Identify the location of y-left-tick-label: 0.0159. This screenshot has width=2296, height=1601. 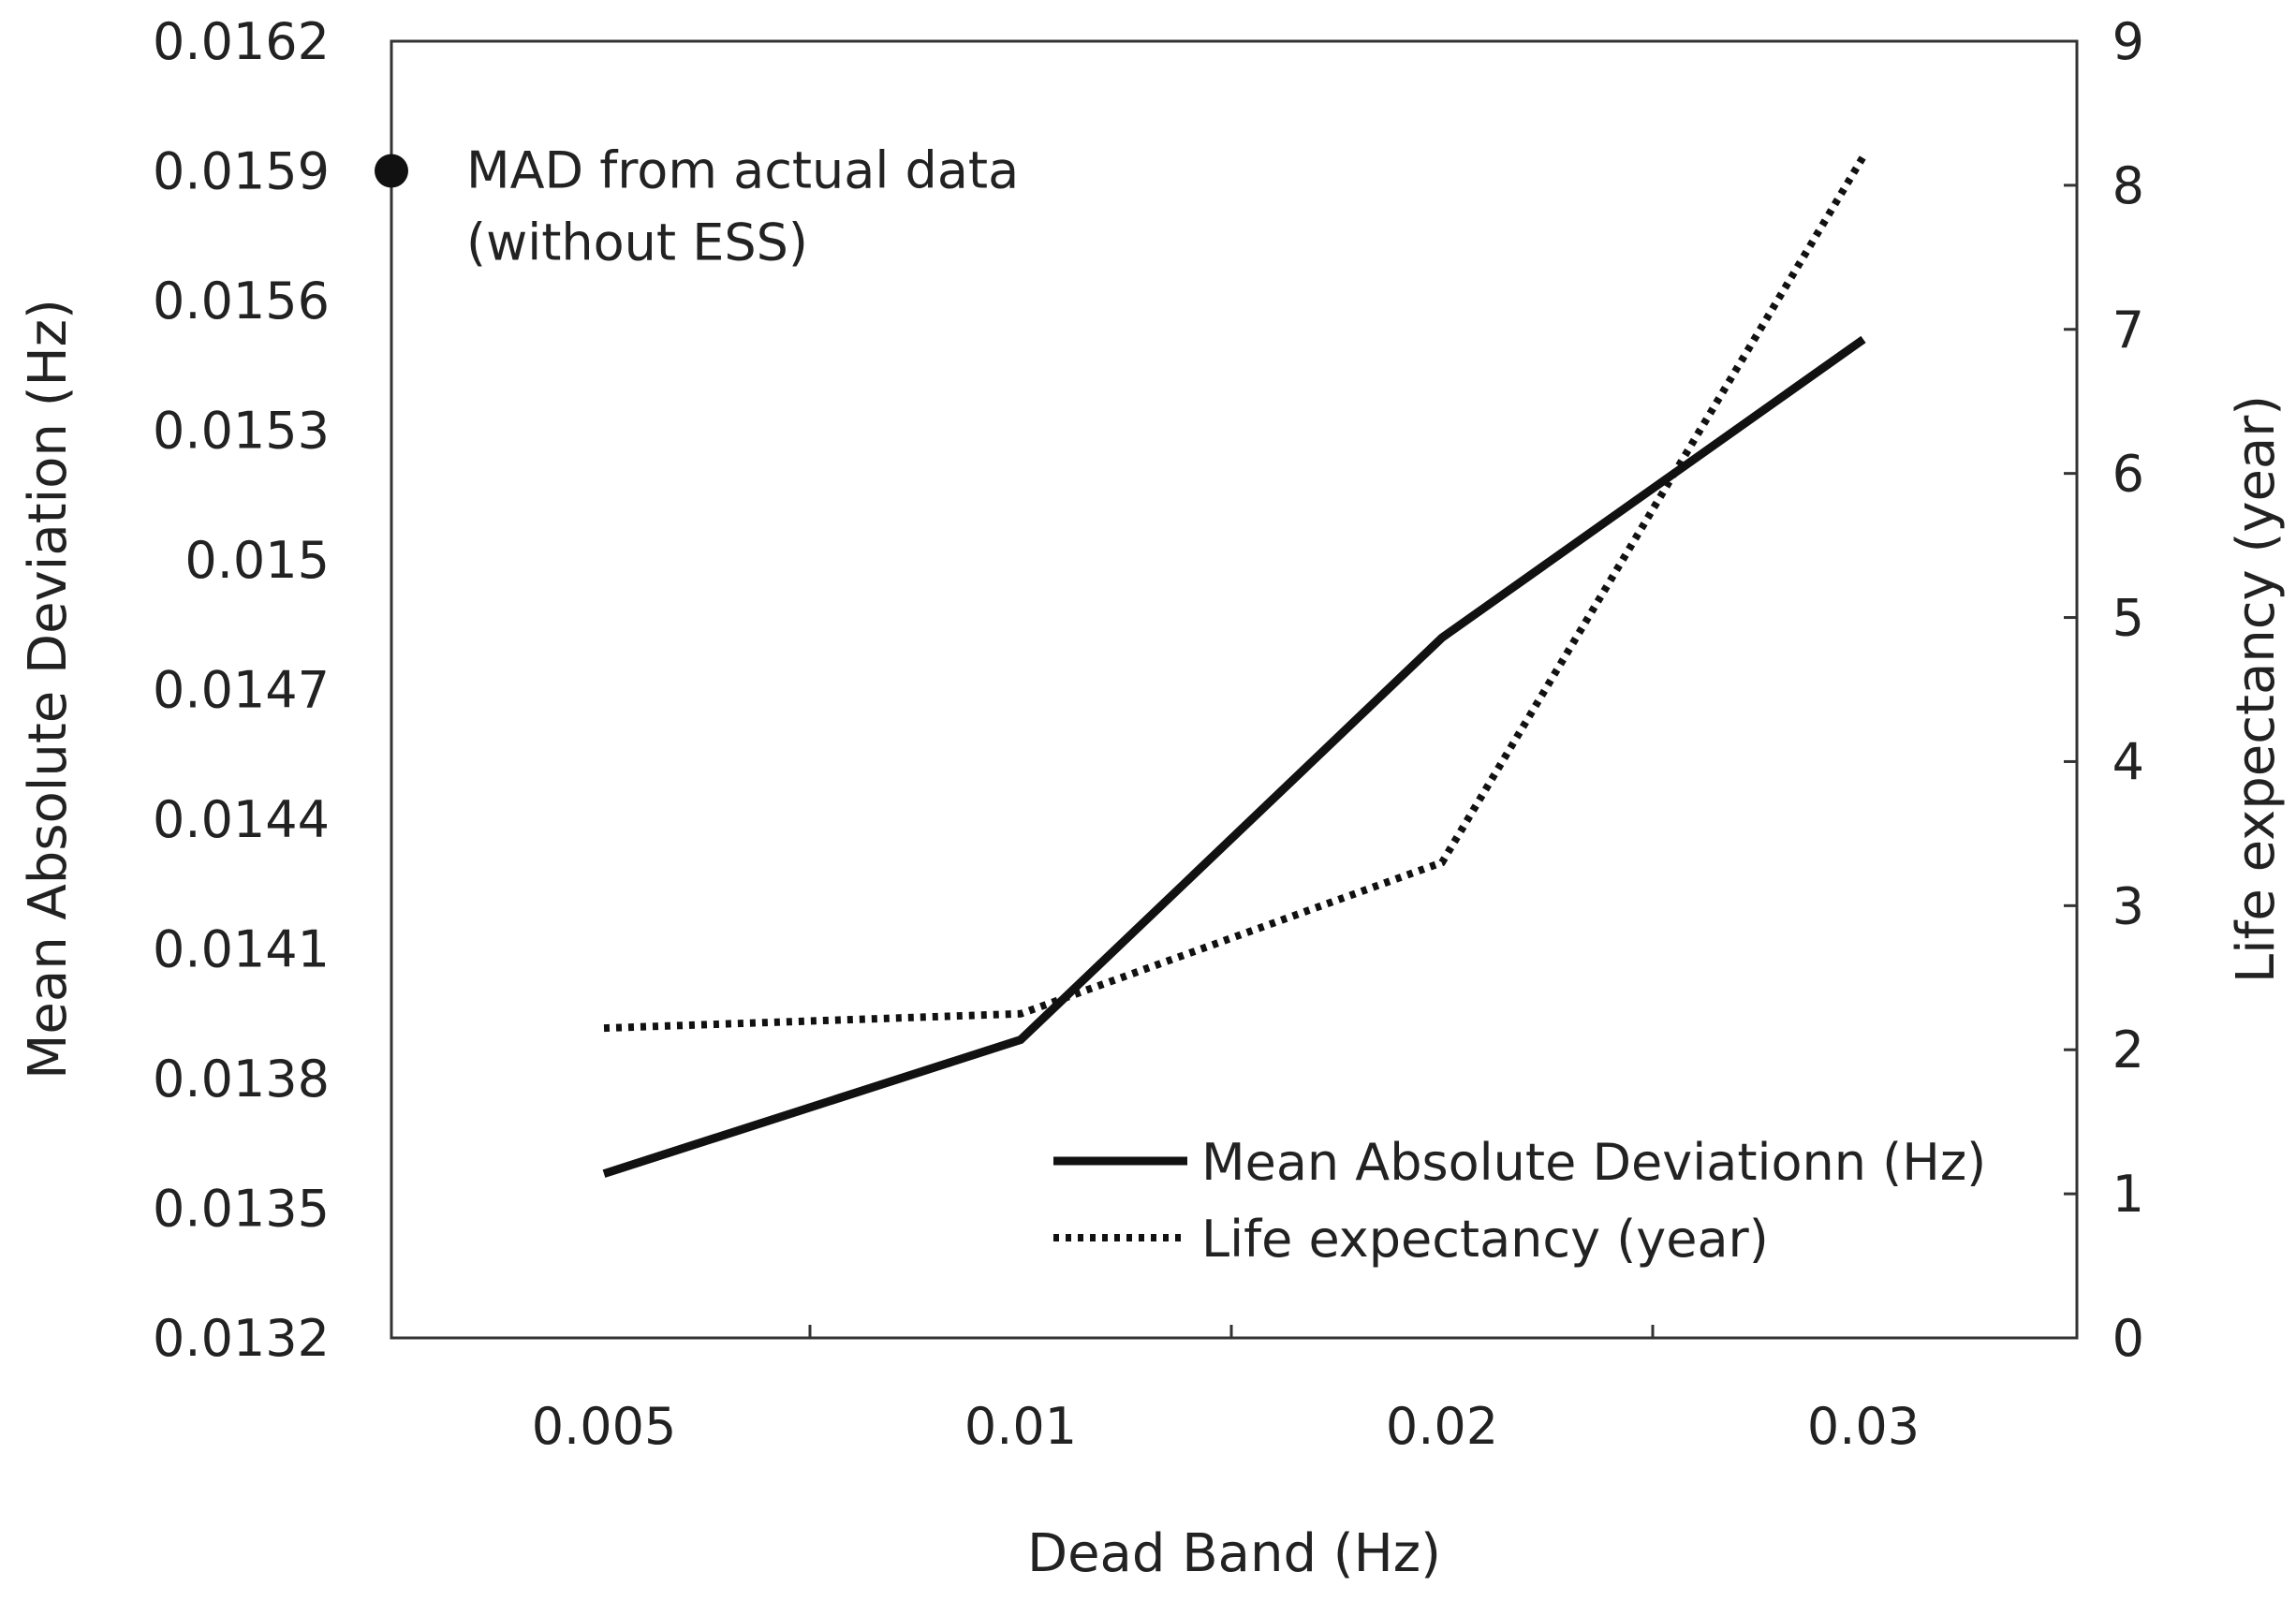
(242, 171).